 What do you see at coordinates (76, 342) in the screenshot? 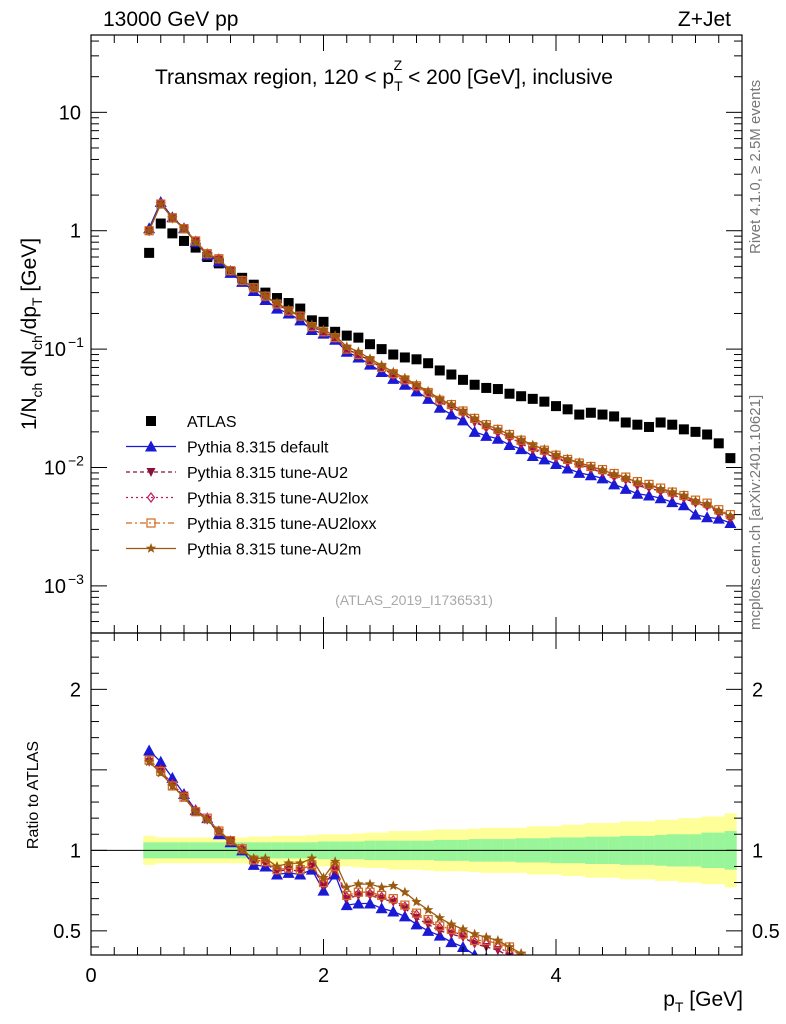
I see `y-tick-exponent: −1` at bounding box center [76, 342].